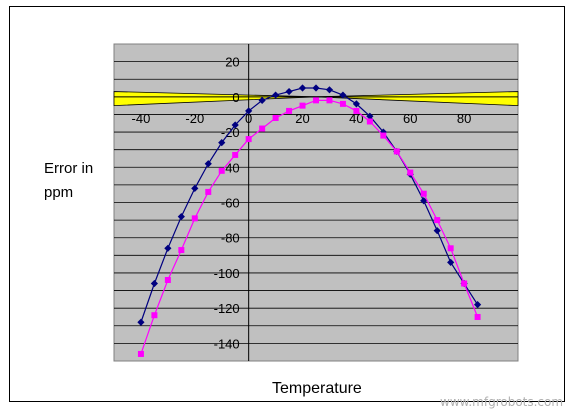  I want to click on x-axis-label: Temperature, so click(317, 388).